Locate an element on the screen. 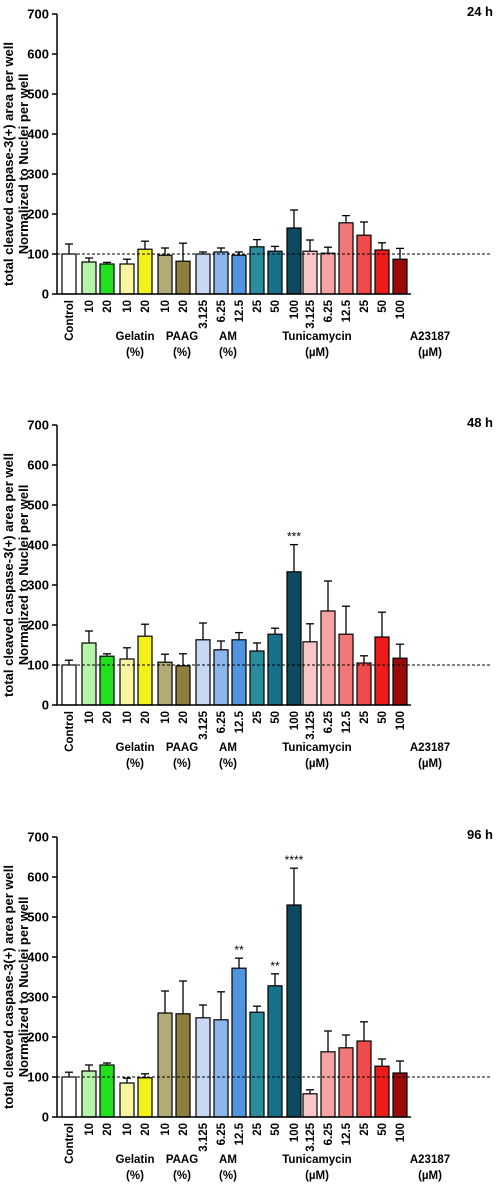 Image resolution: width=498 pixels, height=1193 pixels. chart-title: 48 h is located at coordinates (480, 422).